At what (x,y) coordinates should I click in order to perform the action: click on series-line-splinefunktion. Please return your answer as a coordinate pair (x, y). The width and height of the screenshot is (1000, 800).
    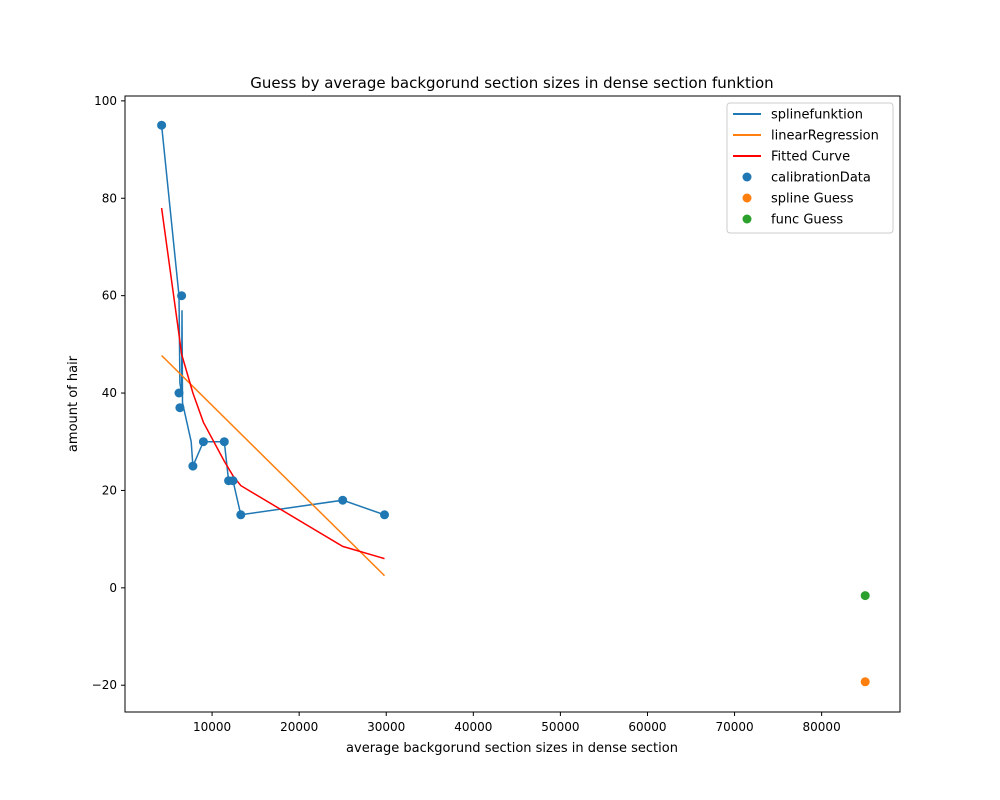
    Looking at the image, I should click on (272, 320).